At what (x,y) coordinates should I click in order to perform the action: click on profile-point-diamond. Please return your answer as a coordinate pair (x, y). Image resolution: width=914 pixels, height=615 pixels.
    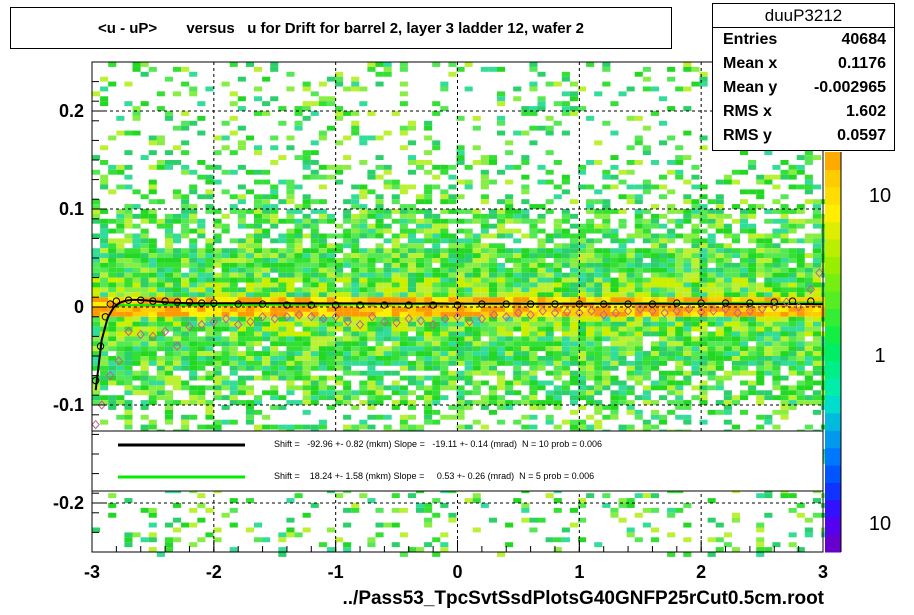
    Looking at the image, I should click on (676, 311).